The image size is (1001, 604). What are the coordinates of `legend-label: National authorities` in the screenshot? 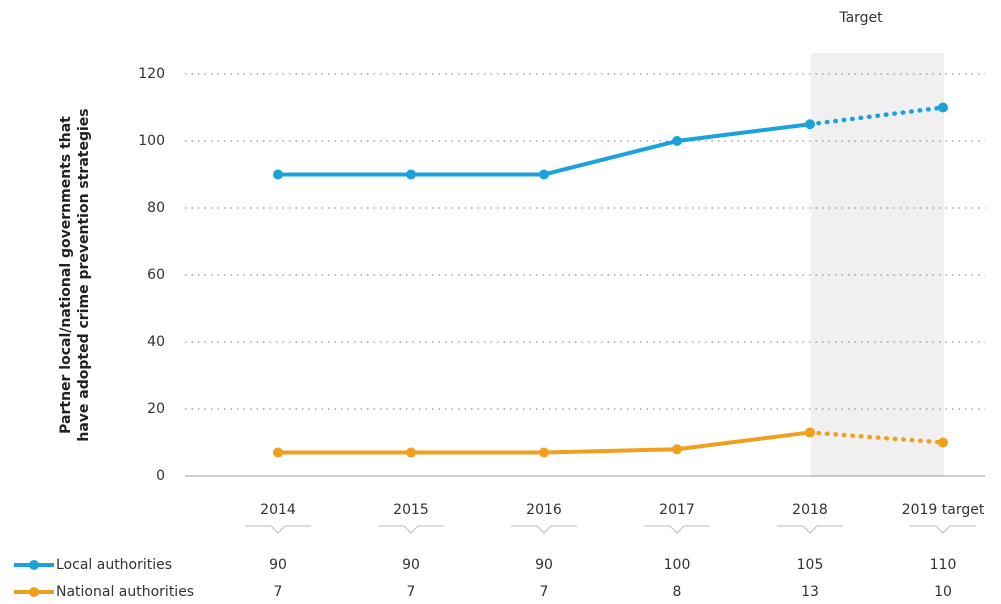 It's located at (125, 592).